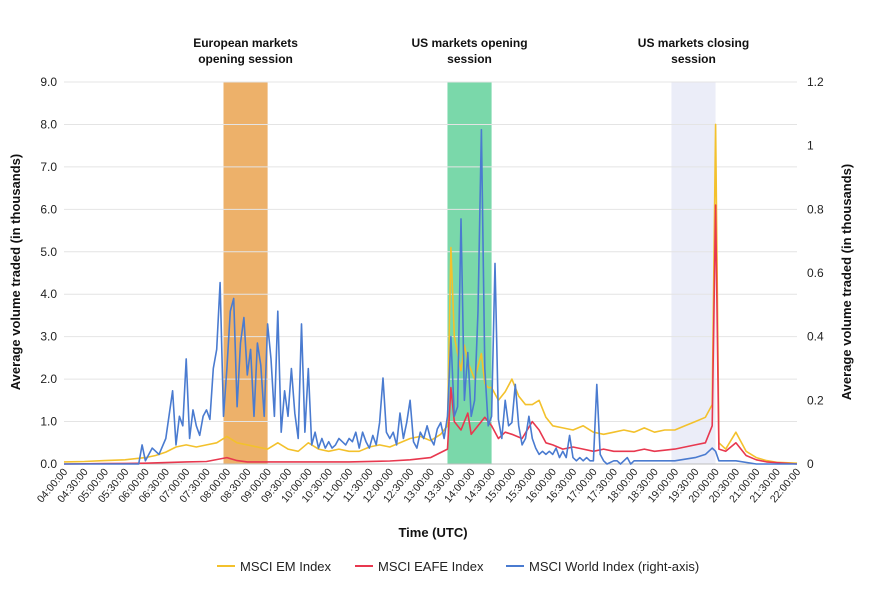 This screenshot has height=594, width=870. I want to click on y-right-tick-label: 0.2, so click(815, 400).